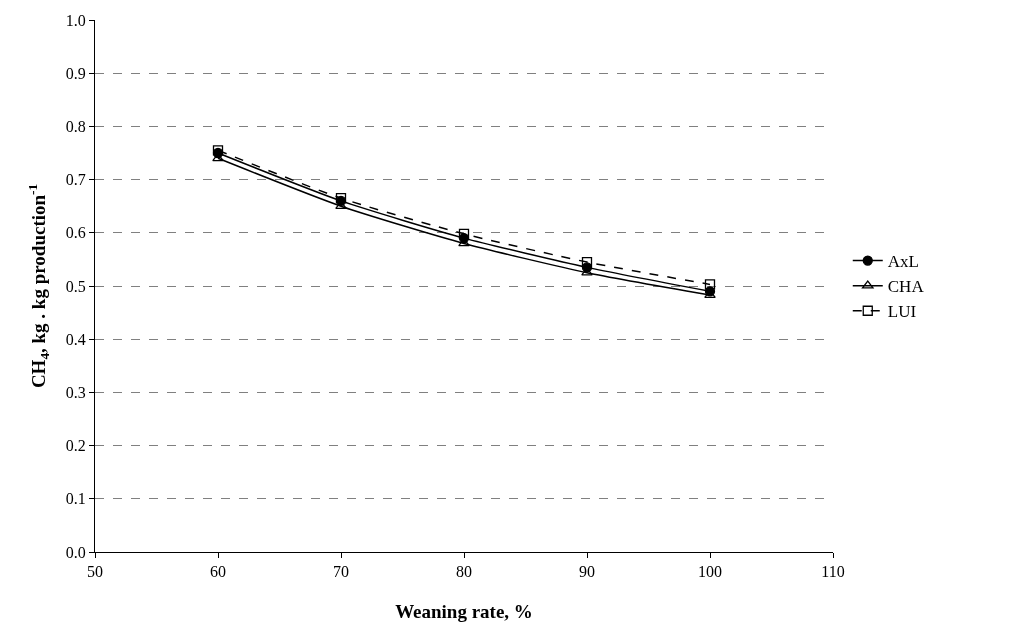 The image size is (1023, 642). I want to click on legend-label: AxL, so click(903, 262).